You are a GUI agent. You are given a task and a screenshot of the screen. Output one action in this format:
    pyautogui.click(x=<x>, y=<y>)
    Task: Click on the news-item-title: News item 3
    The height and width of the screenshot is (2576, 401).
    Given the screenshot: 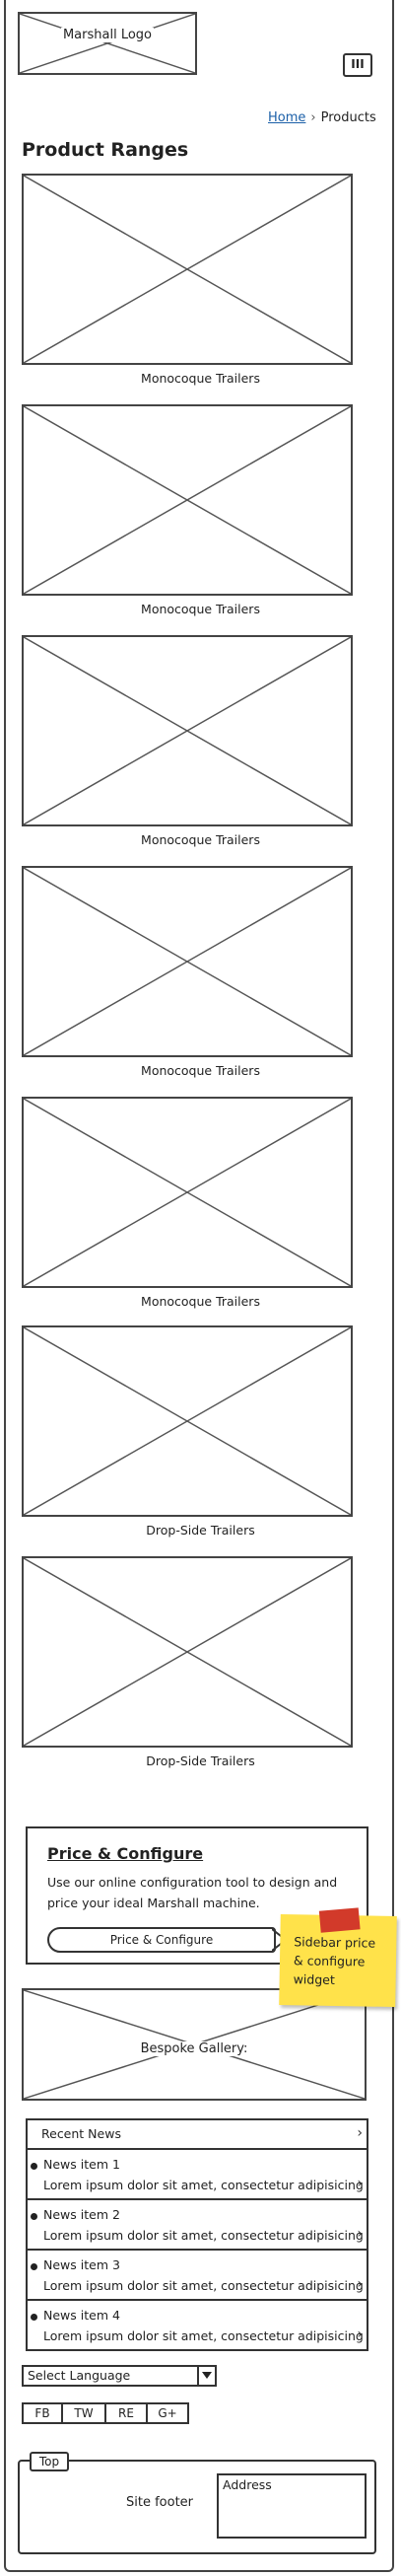 What is the action you would take?
    pyautogui.click(x=81, y=2265)
    